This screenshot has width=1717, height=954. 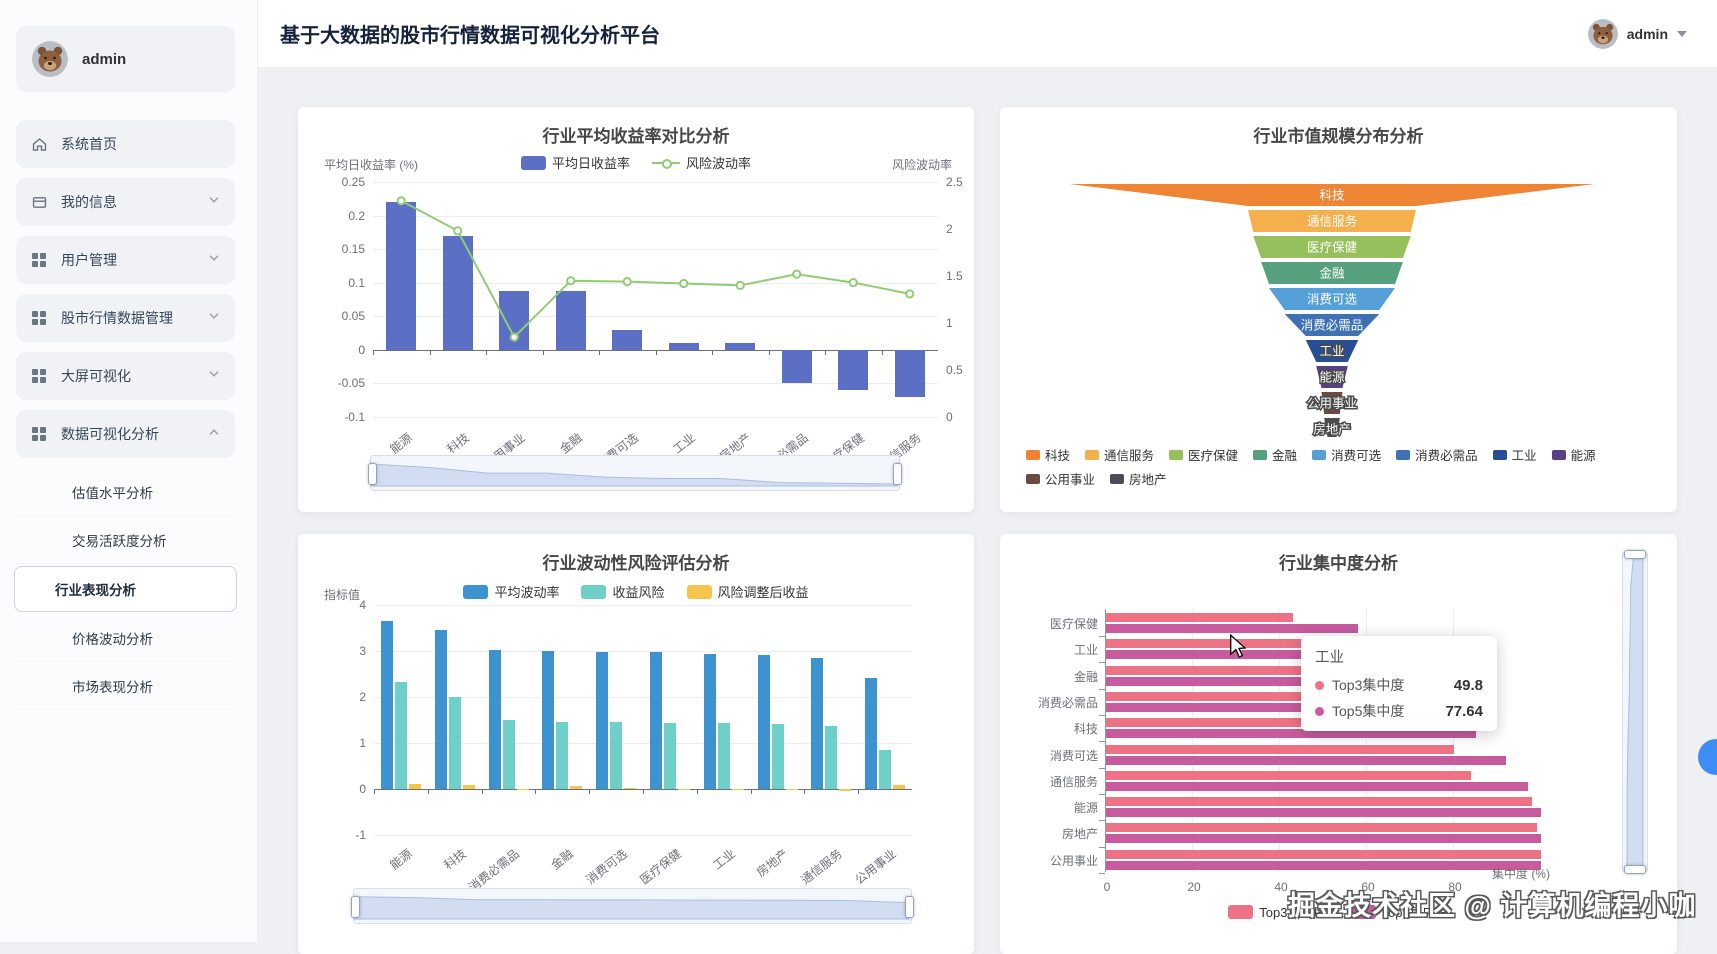 I want to click on funnel-layer-消费可选, so click(x=1332, y=299).